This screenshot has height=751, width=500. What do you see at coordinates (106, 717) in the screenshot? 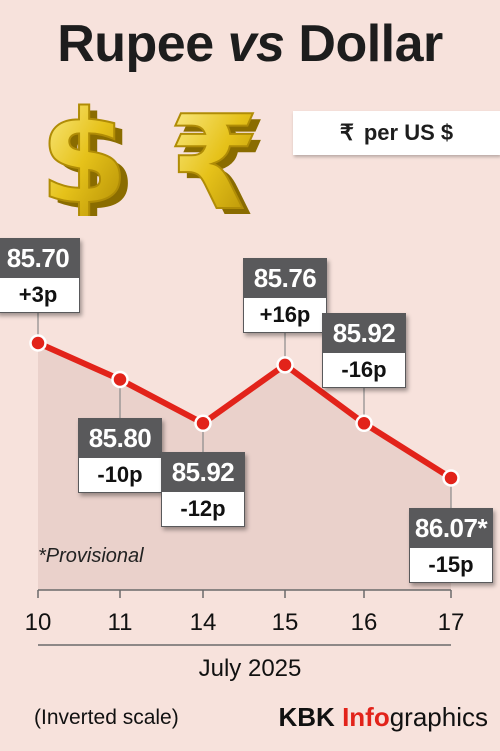
I see `scale-footnote: (Inverted scale)` at bounding box center [106, 717].